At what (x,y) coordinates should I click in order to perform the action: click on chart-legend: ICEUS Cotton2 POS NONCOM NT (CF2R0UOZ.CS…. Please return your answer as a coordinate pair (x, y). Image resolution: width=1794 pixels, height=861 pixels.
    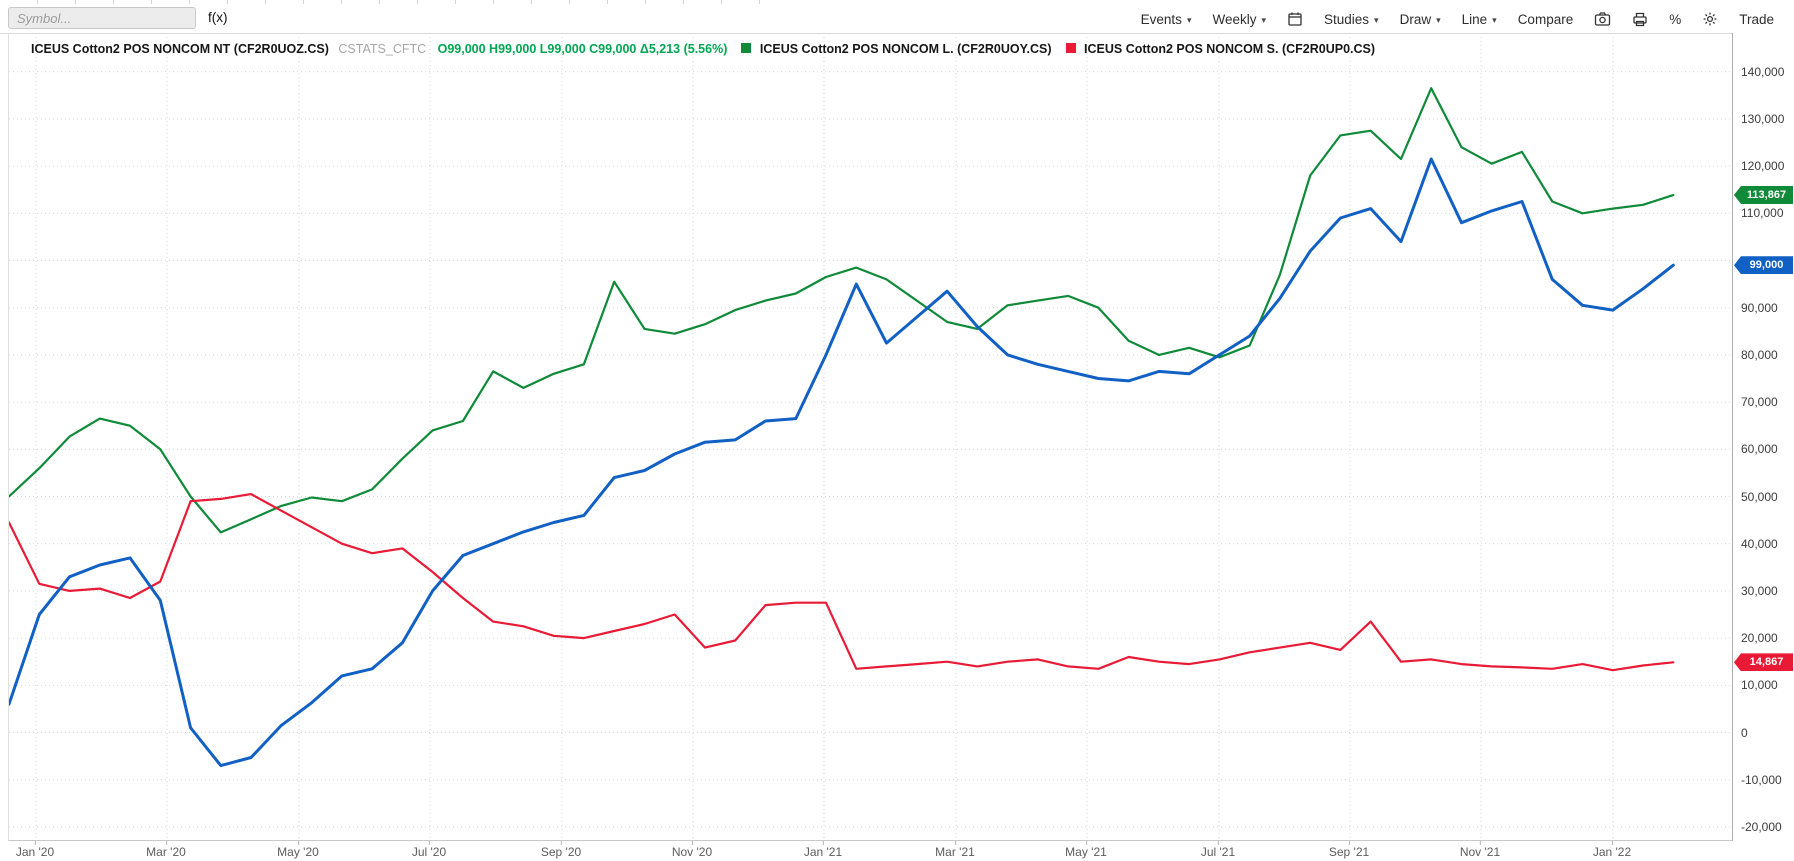
    Looking at the image, I should click on (703, 49).